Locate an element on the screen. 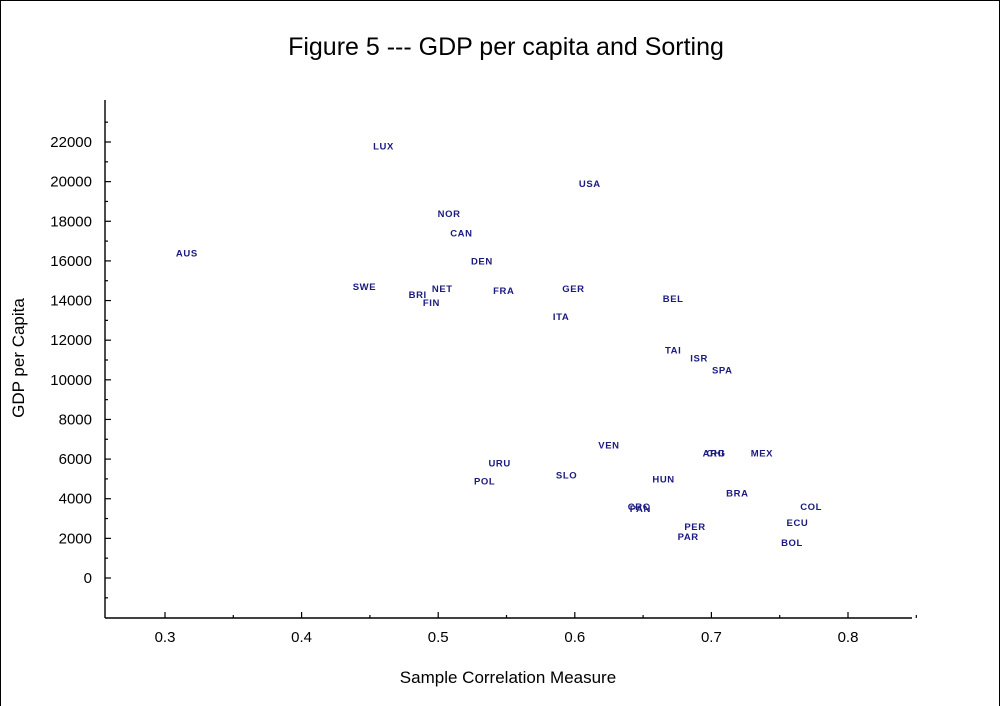 This screenshot has height=706, width=1002. x-tick-label: 0.7 is located at coordinates (711, 637).